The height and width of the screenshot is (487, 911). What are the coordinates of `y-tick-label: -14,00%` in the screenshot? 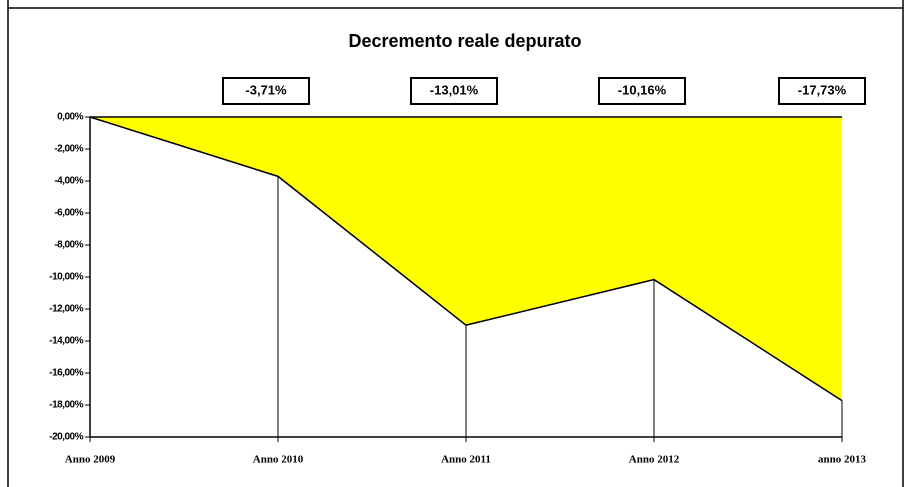 It's located at (66, 341).